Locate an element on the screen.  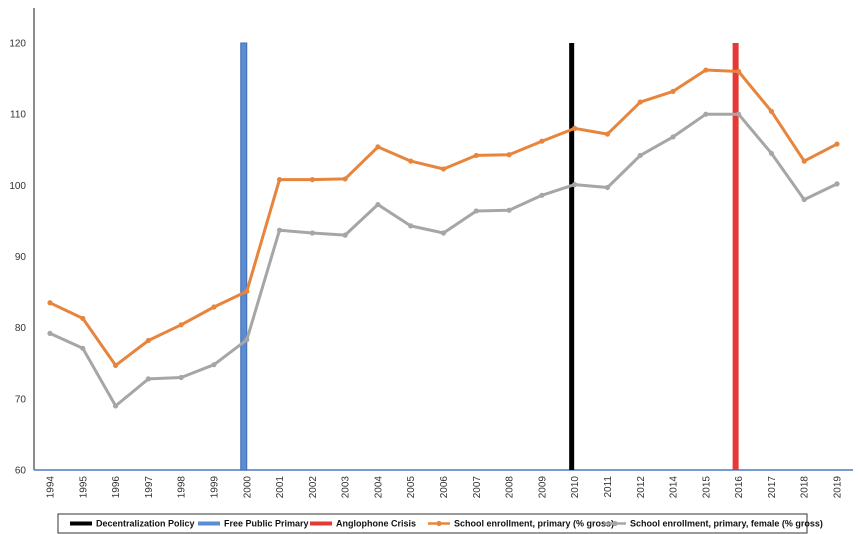
x-tick-label: 2006 is located at coordinates (444, 487).